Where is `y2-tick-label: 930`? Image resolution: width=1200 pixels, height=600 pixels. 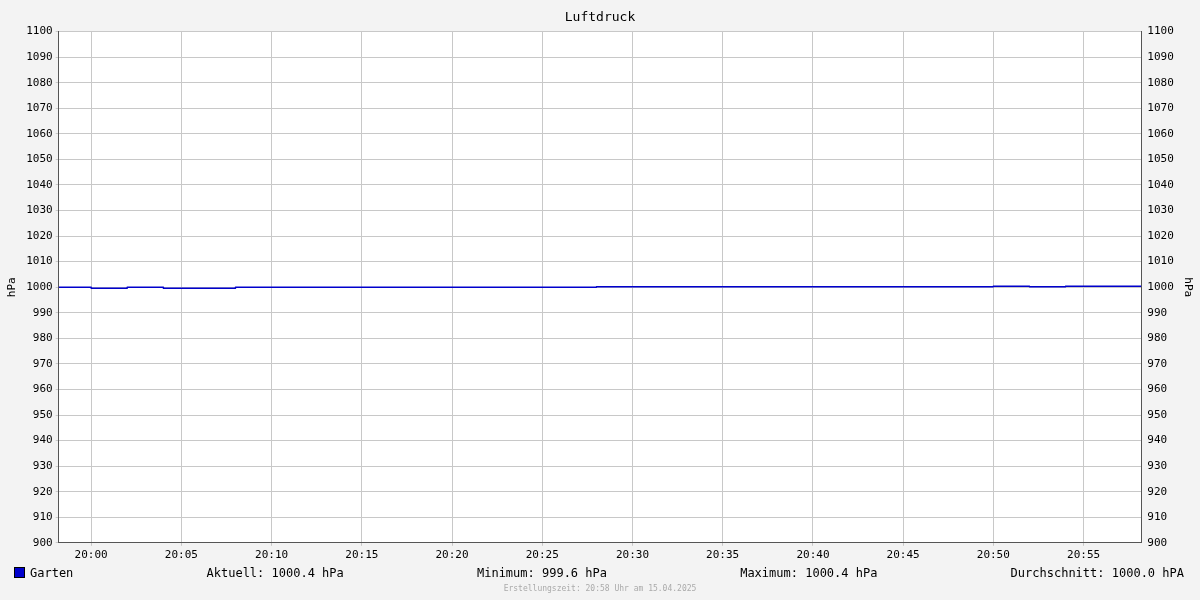 y2-tick-label: 930 is located at coordinates (1157, 465).